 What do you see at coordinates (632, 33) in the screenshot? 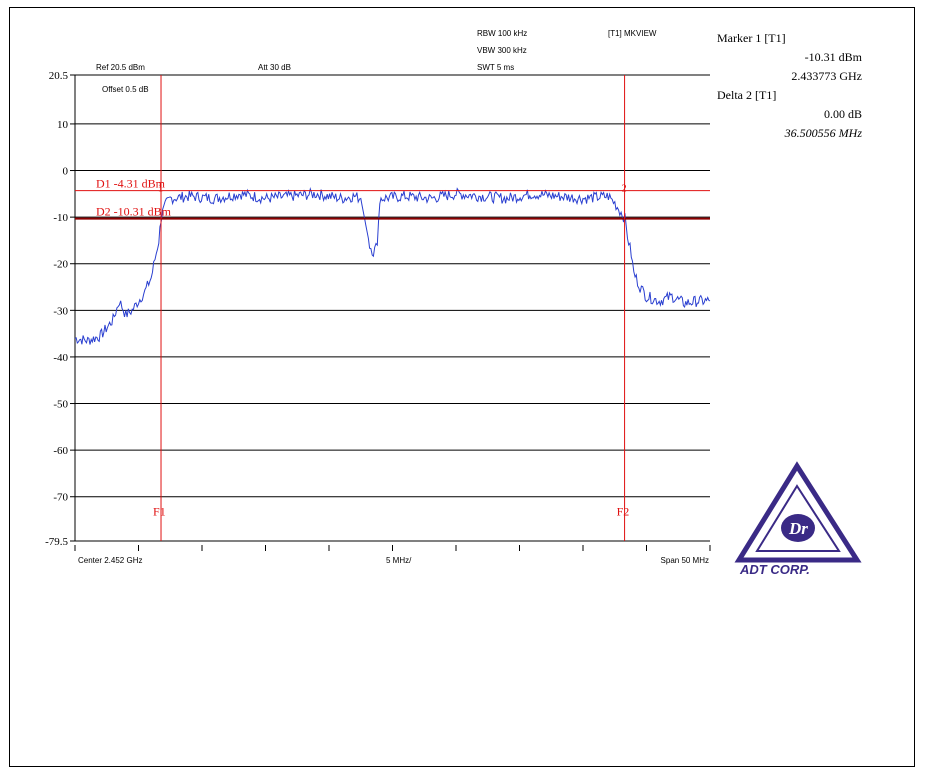
I see `trace-mode-label: [T1] MKVIEW` at bounding box center [632, 33].